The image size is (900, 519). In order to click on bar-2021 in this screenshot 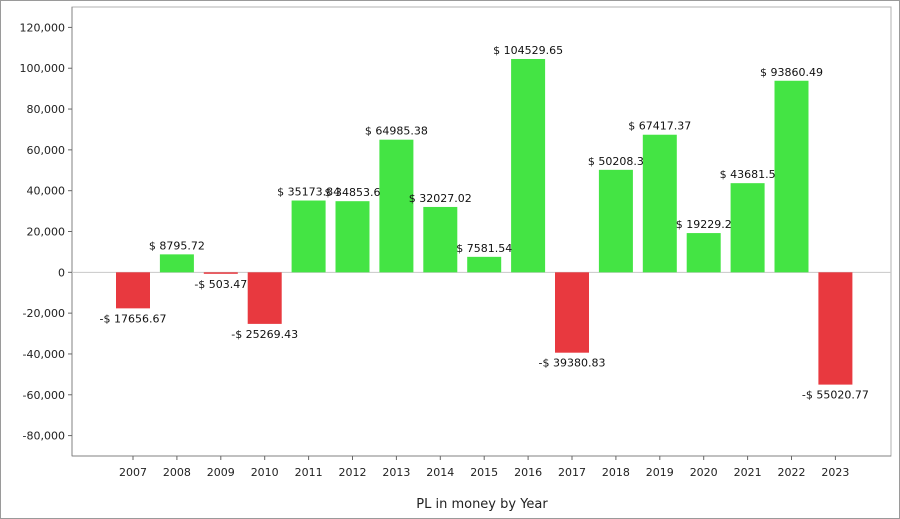, I will do `click(747, 228)`.